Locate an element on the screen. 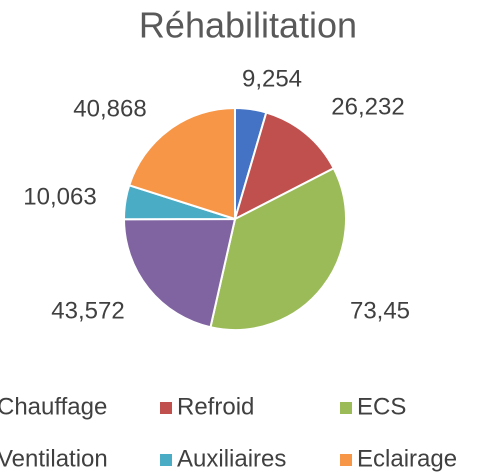 This screenshot has height=474, width=496. data-label: 73,45 is located at coordinates (380, 310).